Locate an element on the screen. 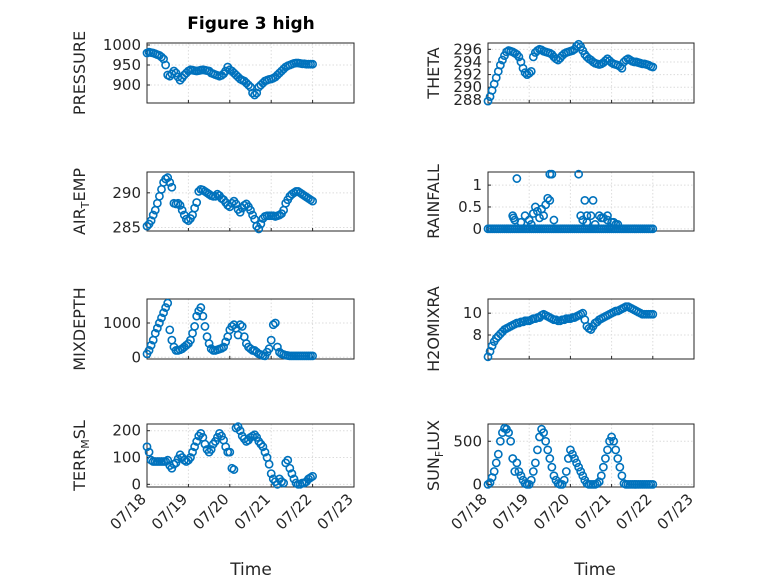  x-axis-label-left: Time is located at coordinates (250, 570).